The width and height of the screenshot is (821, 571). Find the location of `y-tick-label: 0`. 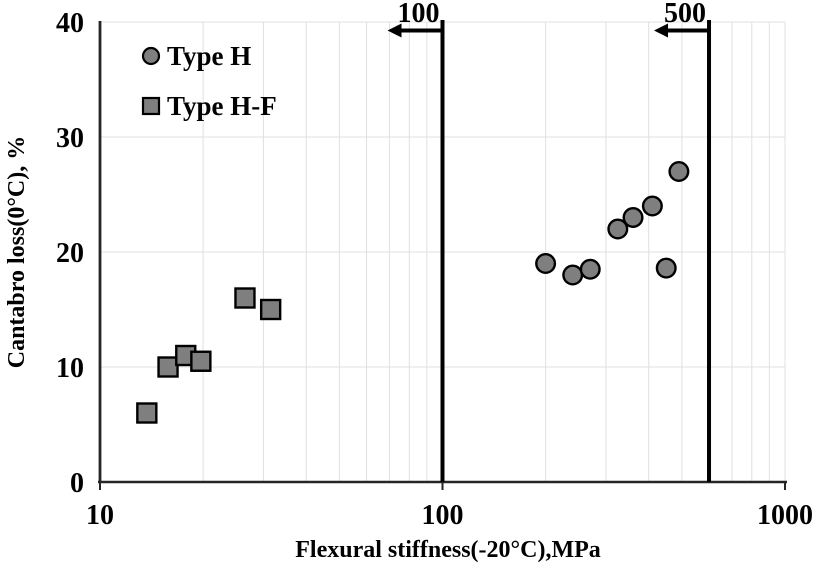

y-tick-label: 0 is located at coordinates (77, 483).